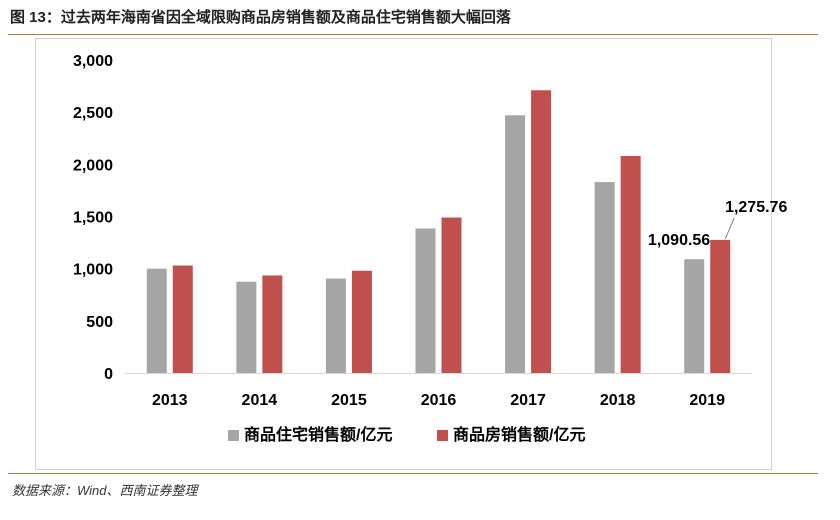 This screenshot has height=520, width=840. What do you see at coordinates (618, 400) in the screenshot?
I see `x-tick-label: 2018` at bounding box center [618, 400].